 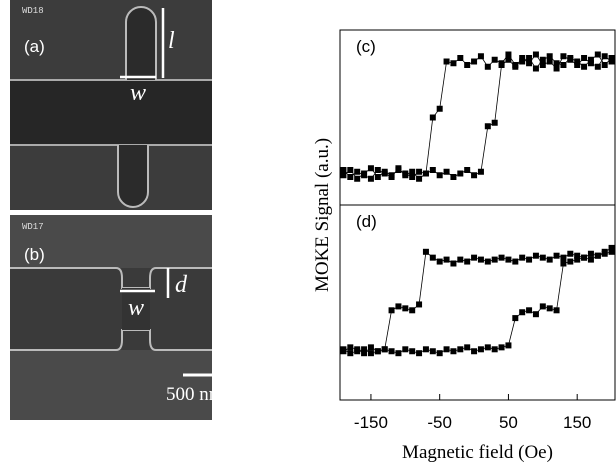 I want to click on panel-label: (a), so click(x=34, y=46).